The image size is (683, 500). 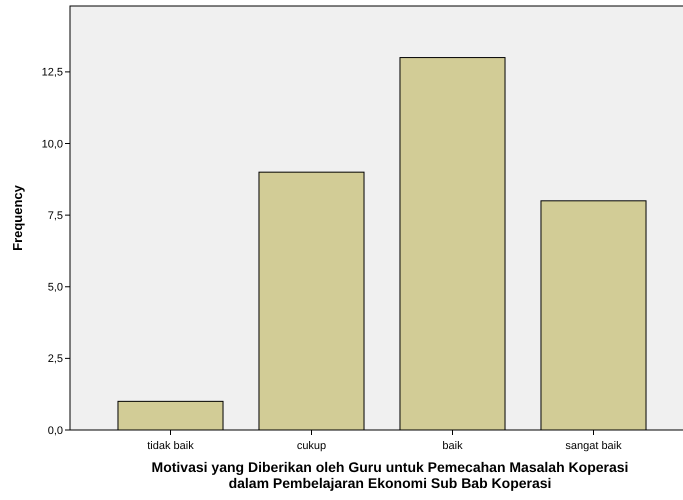 I want to click on x-tick-label: sangat baik, so click(x=593, y=446).